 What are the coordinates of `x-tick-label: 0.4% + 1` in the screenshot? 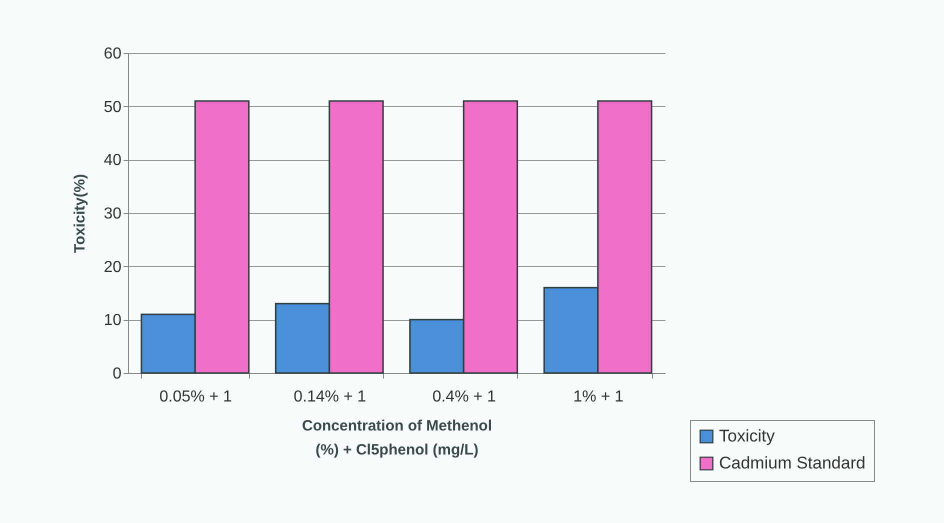 It's located at (464, 397).